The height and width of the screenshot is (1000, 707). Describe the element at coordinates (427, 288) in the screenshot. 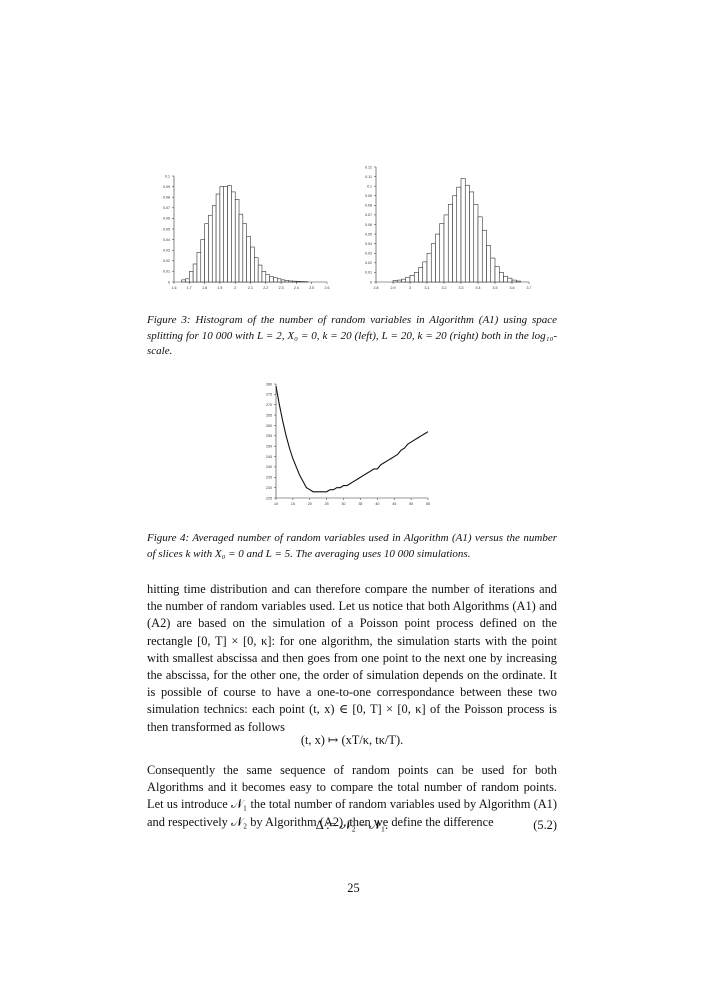

I see `x-tick-label: 3.1` at that location.